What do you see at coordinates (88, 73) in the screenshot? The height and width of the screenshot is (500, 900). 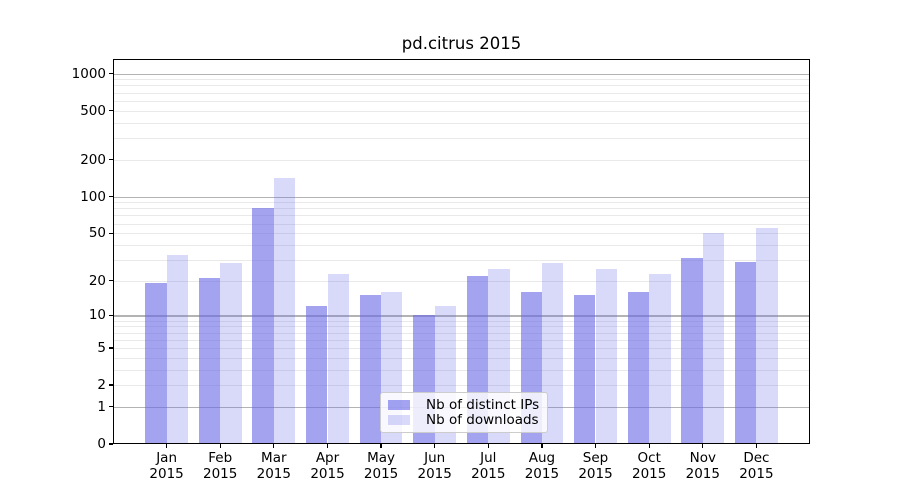 I see `y-tick-label: 1000` at bounding box center [88, 73].